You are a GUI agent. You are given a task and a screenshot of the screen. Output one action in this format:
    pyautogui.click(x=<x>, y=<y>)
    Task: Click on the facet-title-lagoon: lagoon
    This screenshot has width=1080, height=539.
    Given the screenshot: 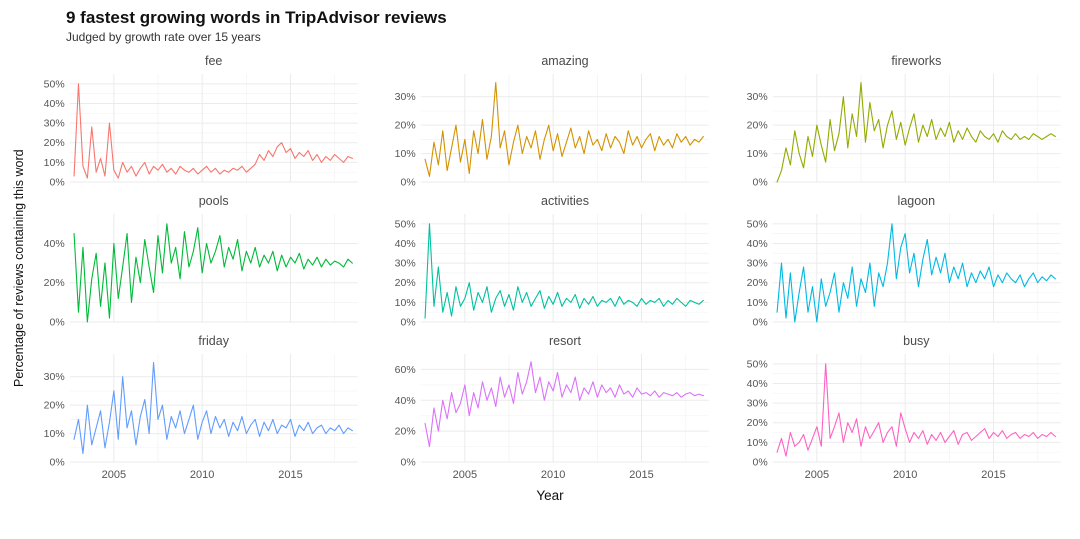 What is the action you would take?
    pyautogui.click(x=916, y=201)
    